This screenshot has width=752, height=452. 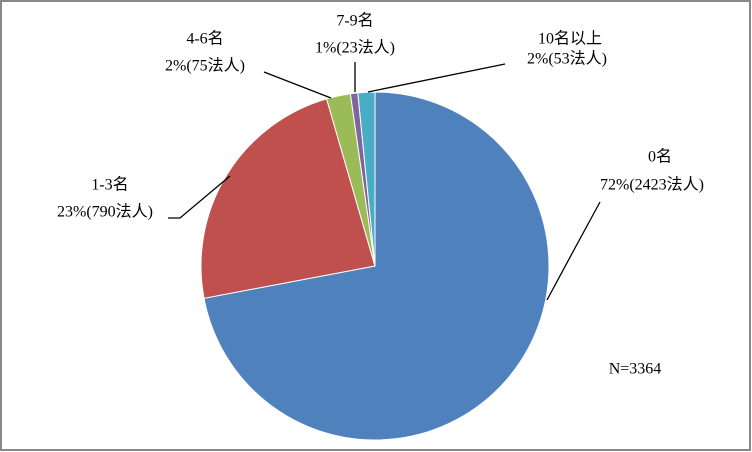 What do you see at coordinates (355, 48) in the screenshot?
I see `value-label: 1%(23法人)` at bounding box center [355, 48].